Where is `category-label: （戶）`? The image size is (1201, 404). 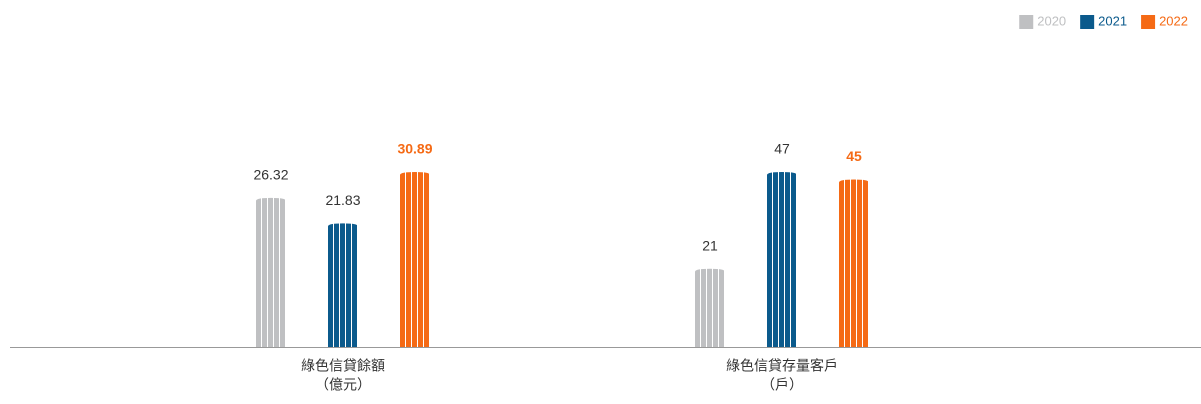 category-label: （戶） is located at coordinates (782, 385).